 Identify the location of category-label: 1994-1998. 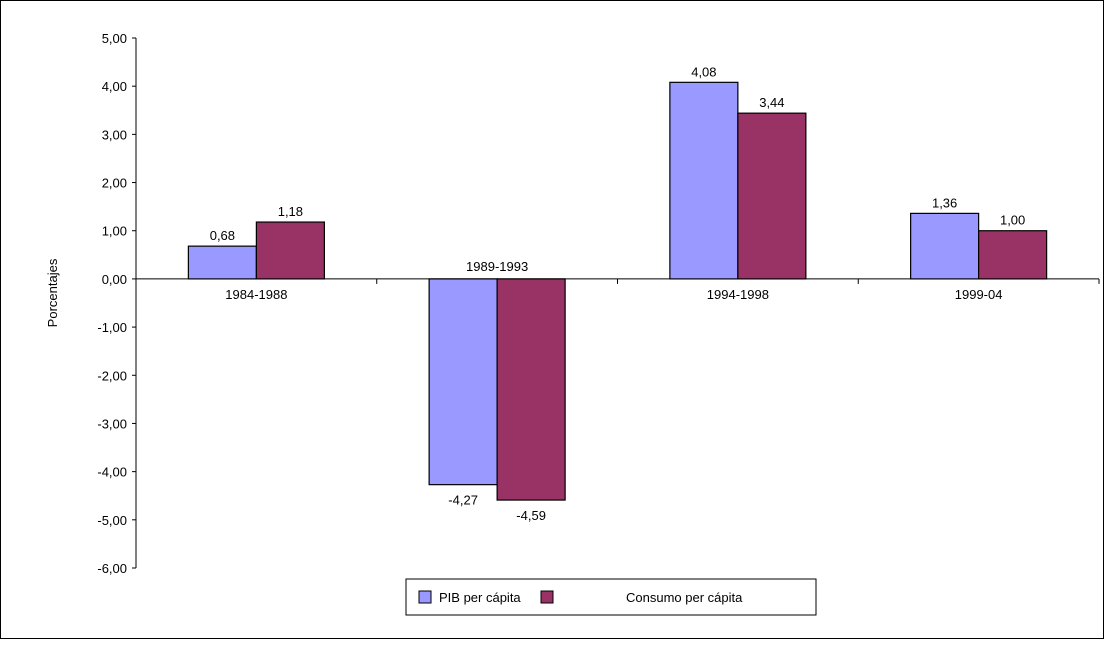
(738, 294).